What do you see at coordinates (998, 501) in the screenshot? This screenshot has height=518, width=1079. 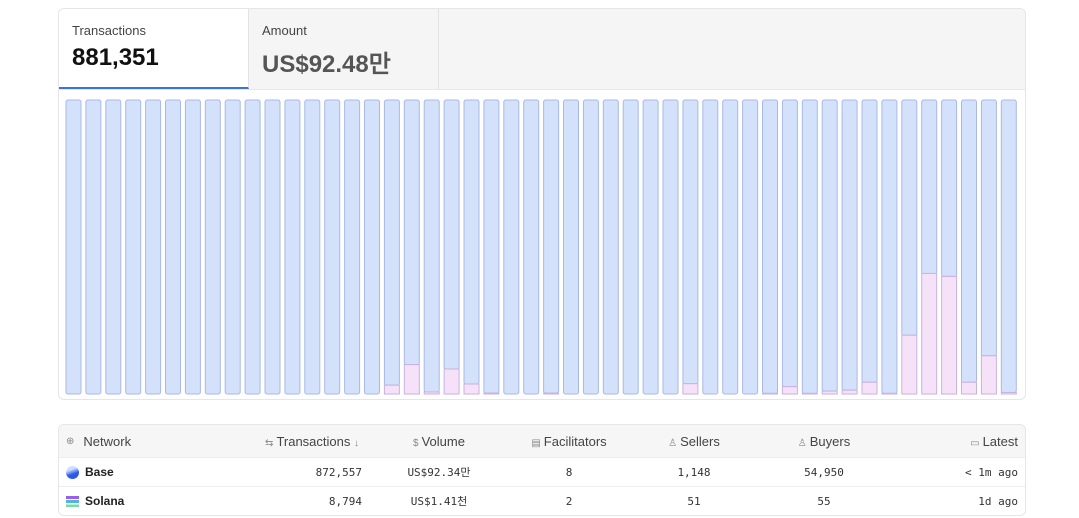 I see `latest-cell: 1d ago` at bounding box center [998, 501].